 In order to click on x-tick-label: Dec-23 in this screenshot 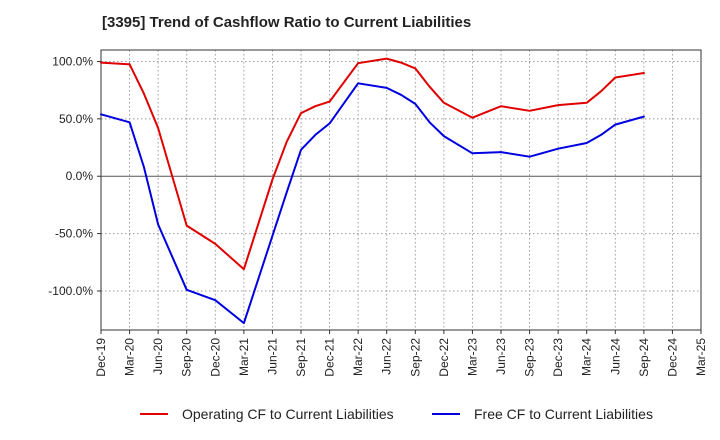, I will do `click(558, 357)`.